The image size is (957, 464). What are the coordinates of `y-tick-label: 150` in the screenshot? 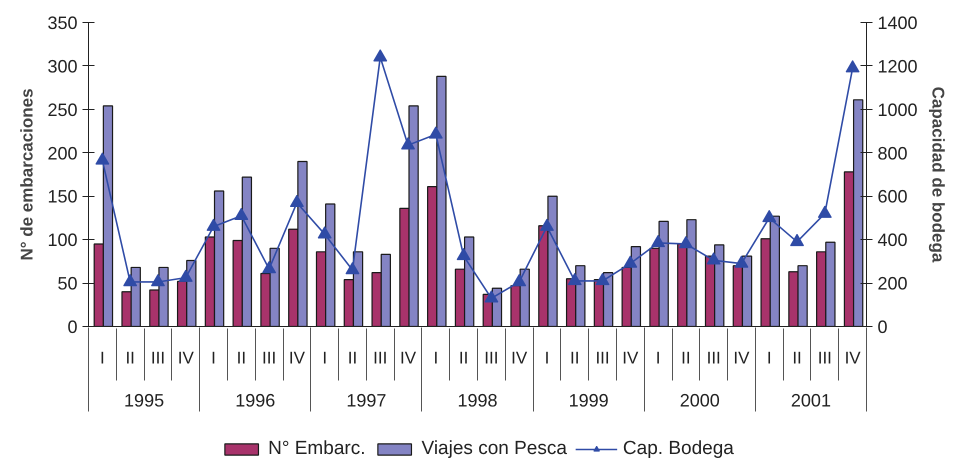 It's located at (62, 196).